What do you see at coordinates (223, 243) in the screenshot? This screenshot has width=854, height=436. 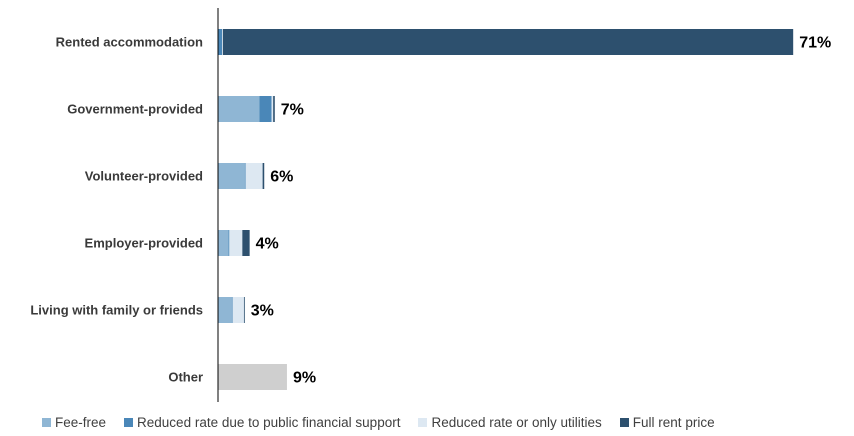 I see `bar-segment-employer-provided-fee-free` at bounding box center [223, 243].